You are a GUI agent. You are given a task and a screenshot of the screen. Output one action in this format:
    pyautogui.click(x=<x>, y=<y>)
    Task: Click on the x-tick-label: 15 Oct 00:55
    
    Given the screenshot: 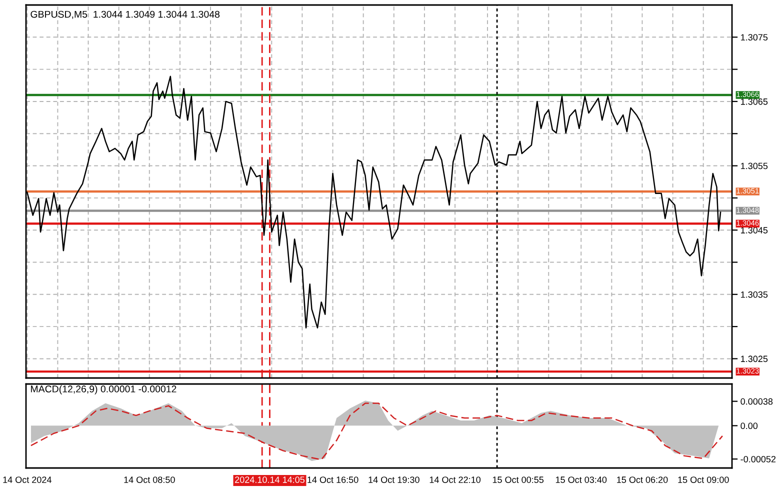 What is the action you would take?
    pyautogui.click(x=518, y=479)
    